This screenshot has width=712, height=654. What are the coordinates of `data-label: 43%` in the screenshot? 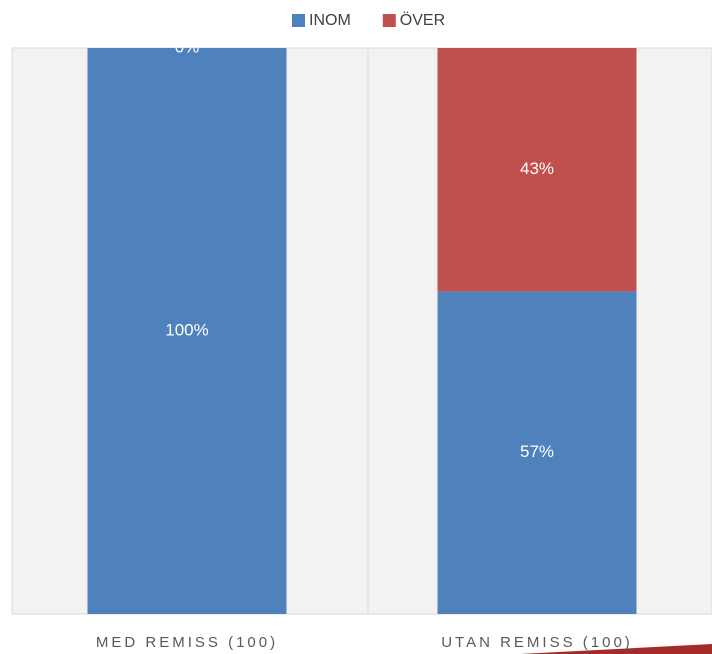 It's located at (537, 168).